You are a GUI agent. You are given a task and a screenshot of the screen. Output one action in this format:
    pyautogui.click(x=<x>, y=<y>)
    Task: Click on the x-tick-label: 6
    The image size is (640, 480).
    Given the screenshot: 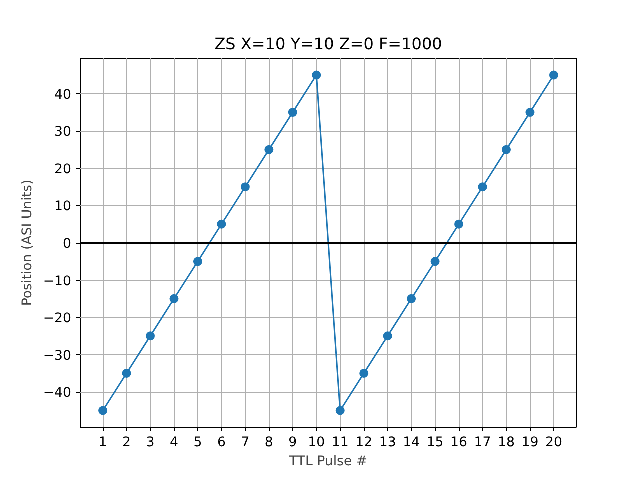 What is the action you would take?
    pyautogui.click(x=221, y=443)
    